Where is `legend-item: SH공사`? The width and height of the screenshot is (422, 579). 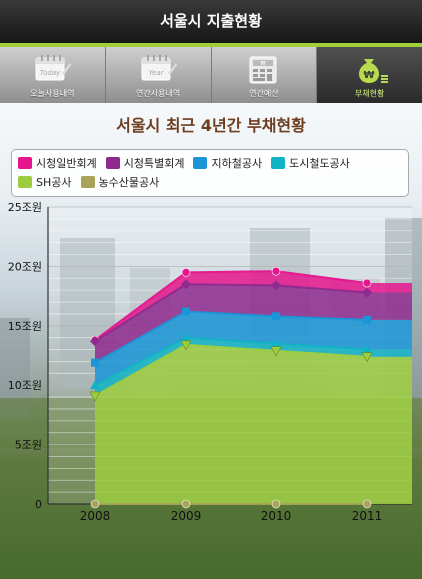
legend-item: SH공사 is located at coordinates (45, 181).